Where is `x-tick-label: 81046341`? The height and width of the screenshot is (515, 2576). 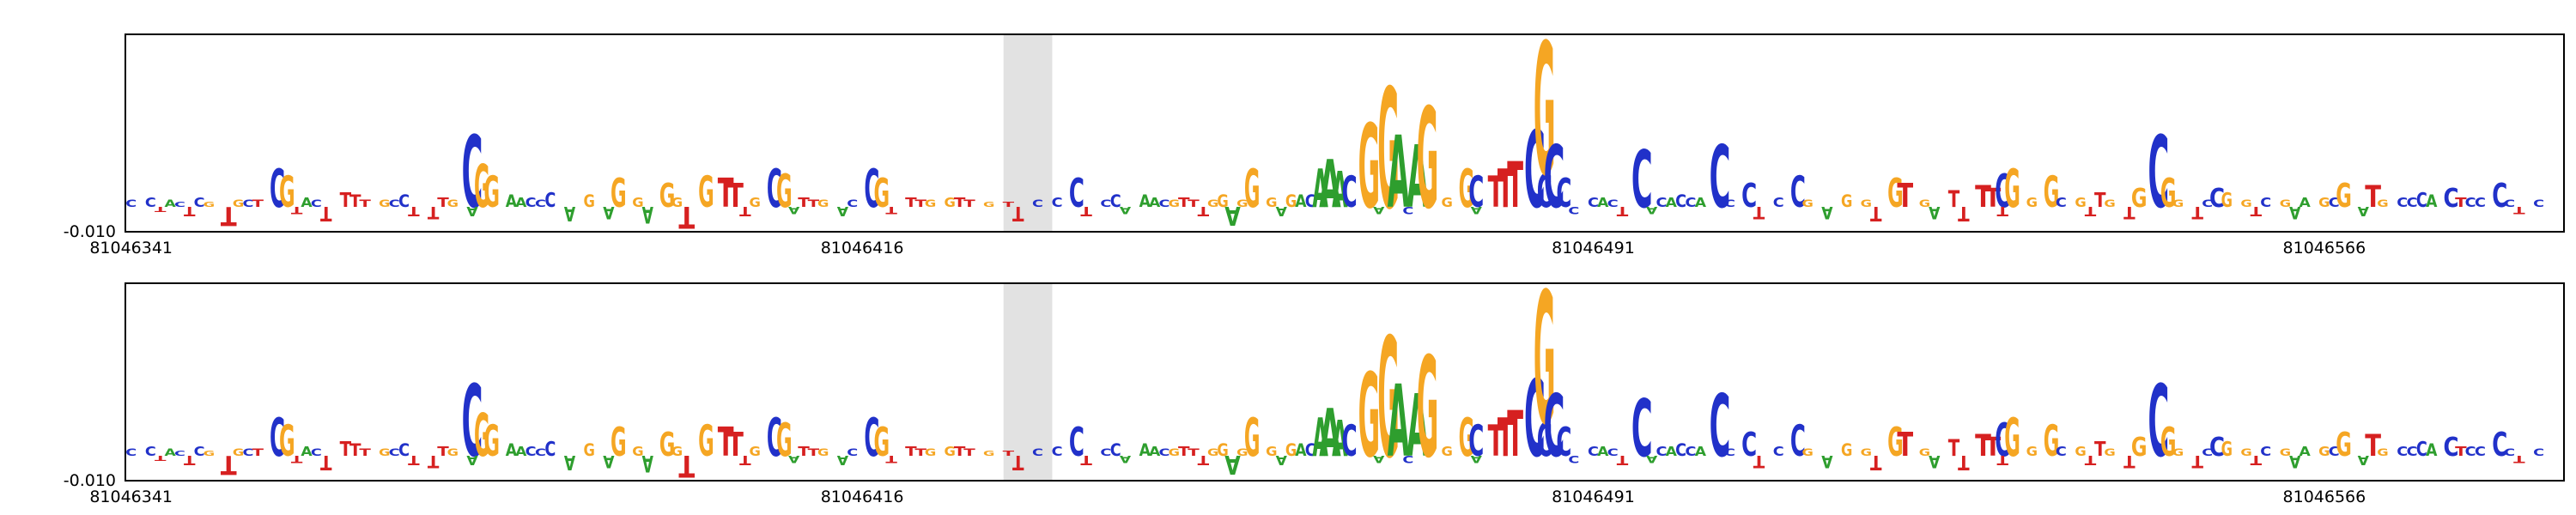
x-tick-label: 81046341 is located at coordinates (131, 248).